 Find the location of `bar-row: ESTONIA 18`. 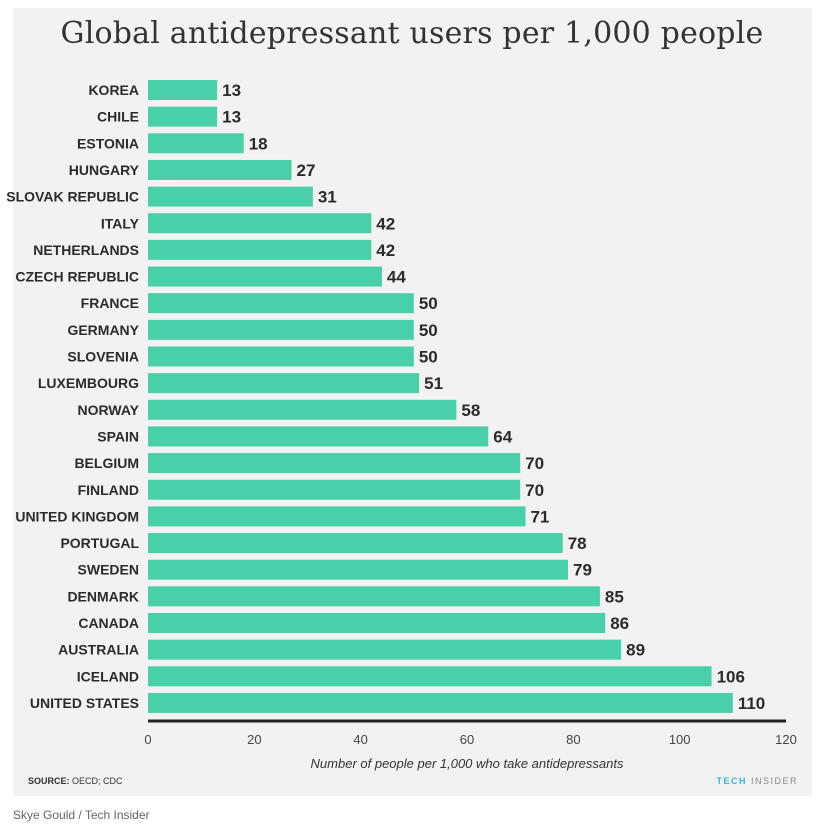

bar-row: ESTONIA 18 is located at coordinates (172, 143).